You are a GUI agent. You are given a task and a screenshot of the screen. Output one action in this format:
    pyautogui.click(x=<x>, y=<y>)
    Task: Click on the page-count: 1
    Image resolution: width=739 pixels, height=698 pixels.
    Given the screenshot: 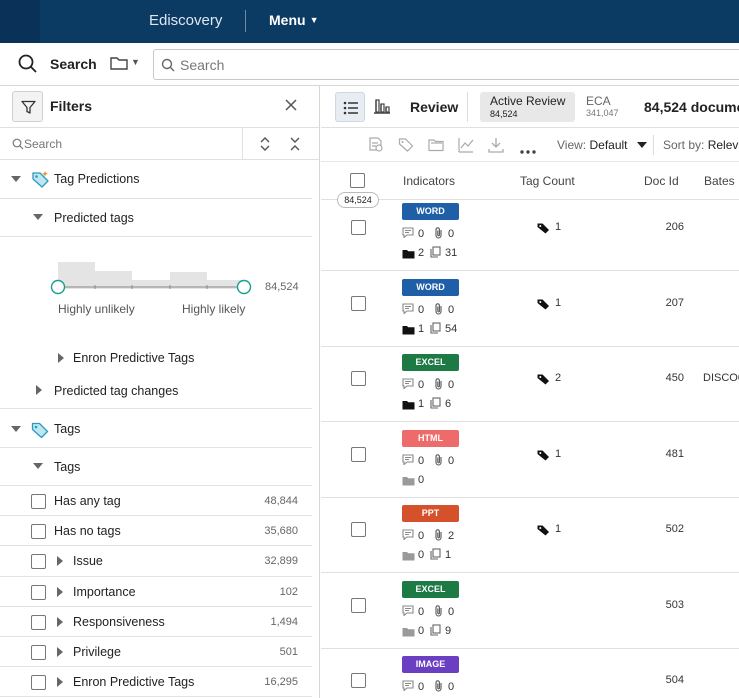 What is the action you would take?
    pyautogui.click(x=448, y=555)
    